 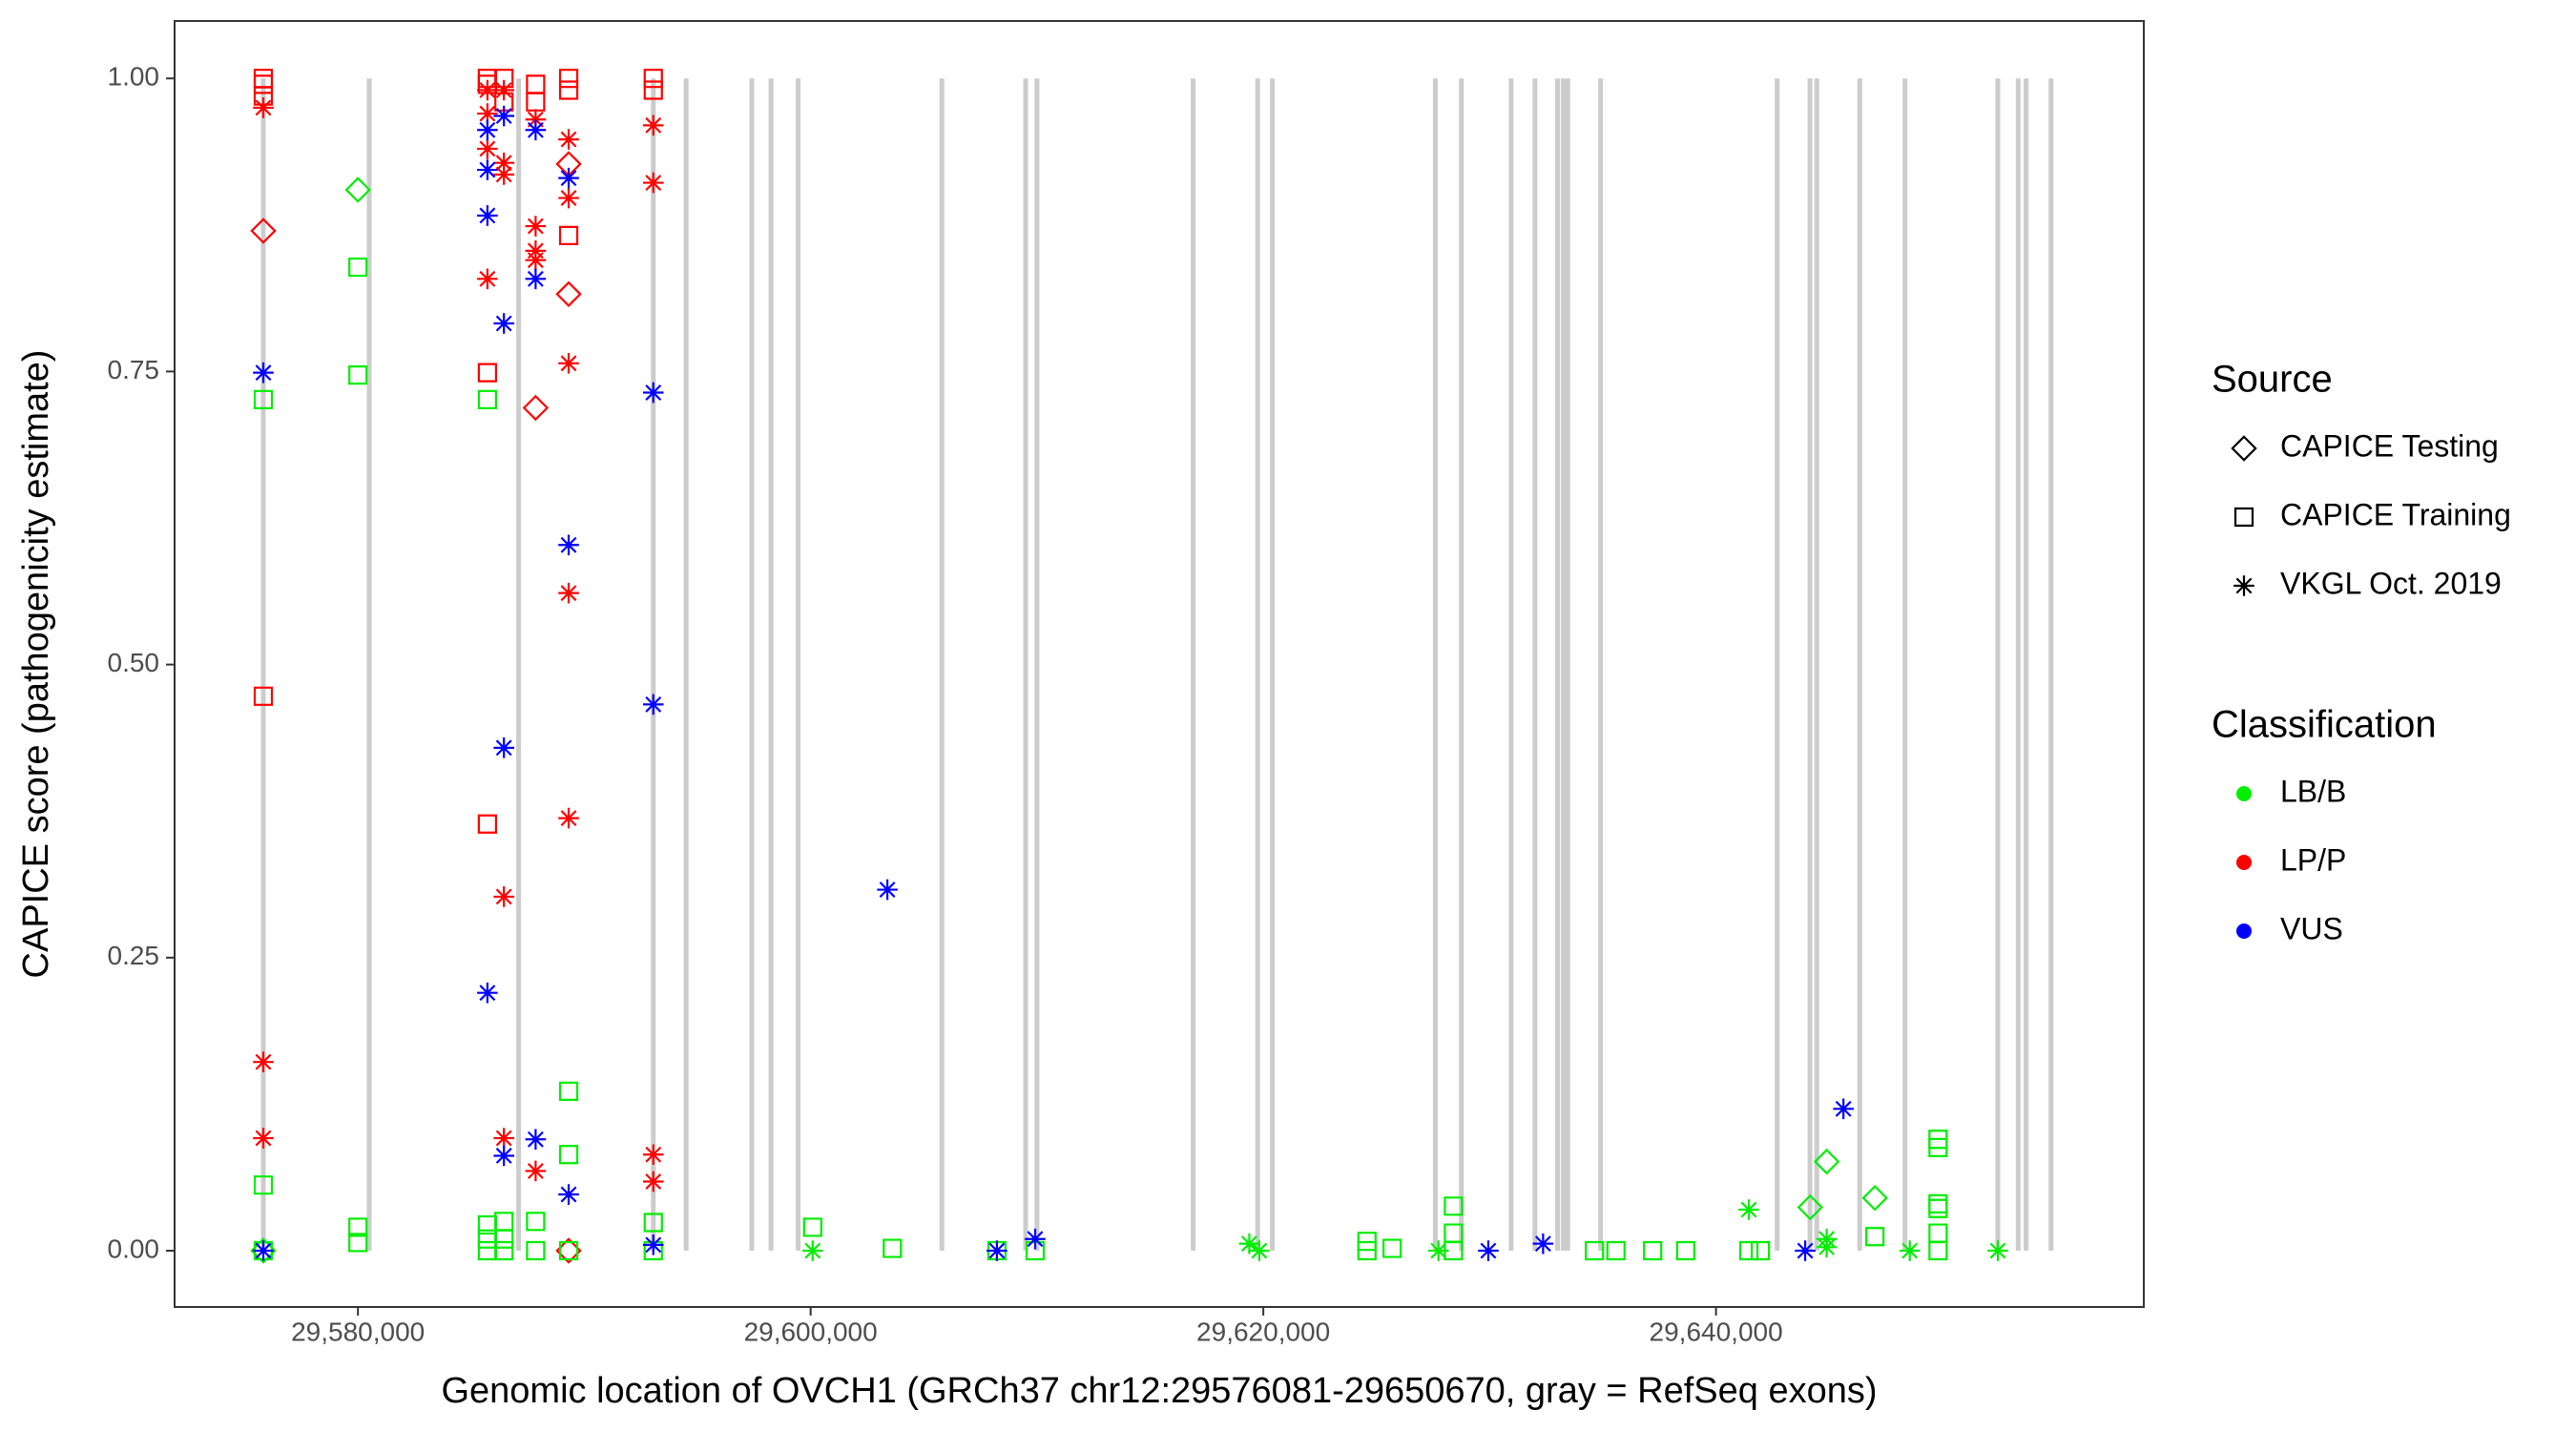 What do you see at coordinates (134, 1249) in the screenshot?
I see `y-tick-label: 0.00` at bounding box center [134, 1249].